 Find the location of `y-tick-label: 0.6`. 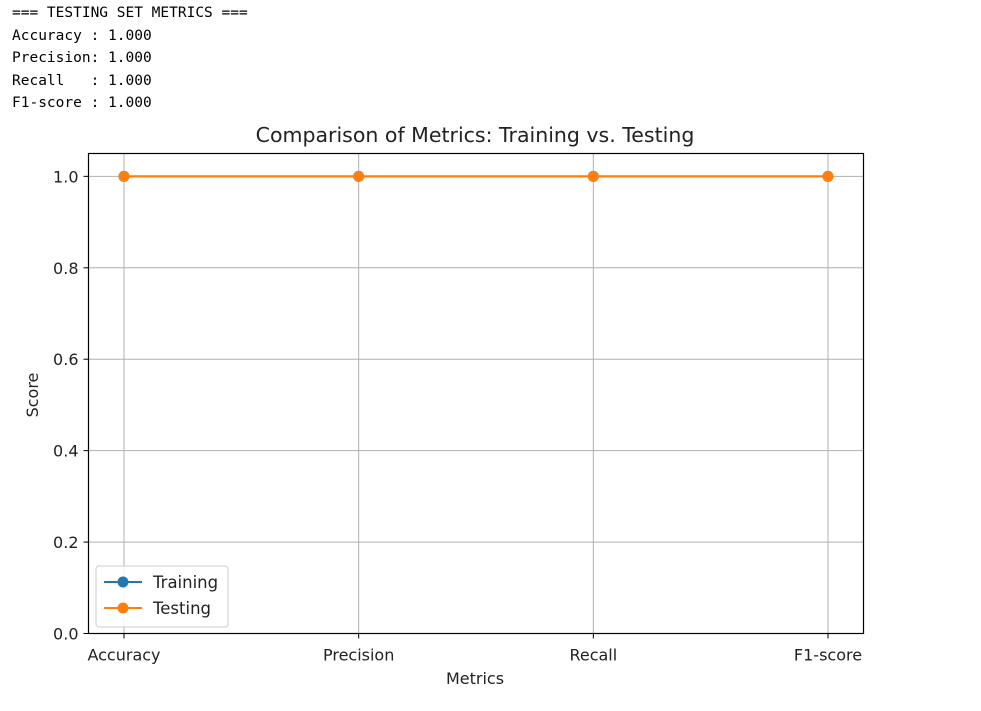

y-tick-label: 0.6 is located at coordinates (65, 359).